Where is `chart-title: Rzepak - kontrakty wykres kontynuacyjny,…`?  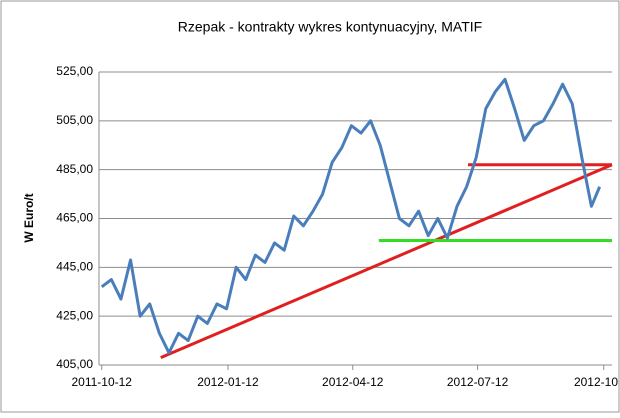
chart-title: Rzepak - kontrakty wykres kontynuacyjny,… is located at coordinates (330, 27).